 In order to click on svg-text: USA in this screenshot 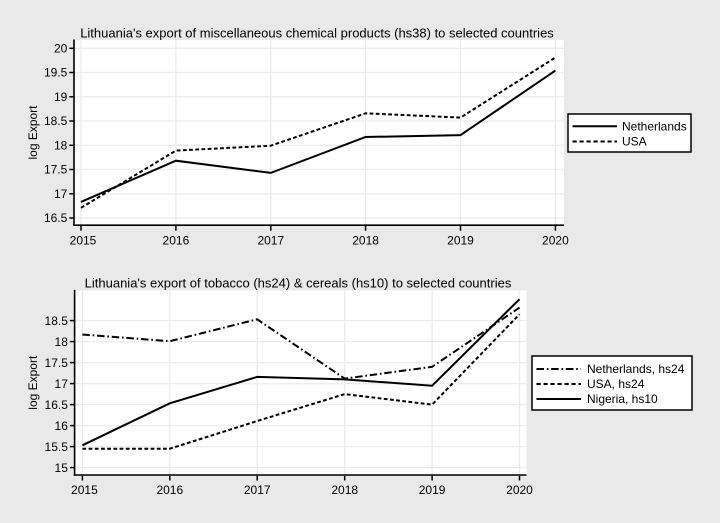, I will do `click(634, 142)`.